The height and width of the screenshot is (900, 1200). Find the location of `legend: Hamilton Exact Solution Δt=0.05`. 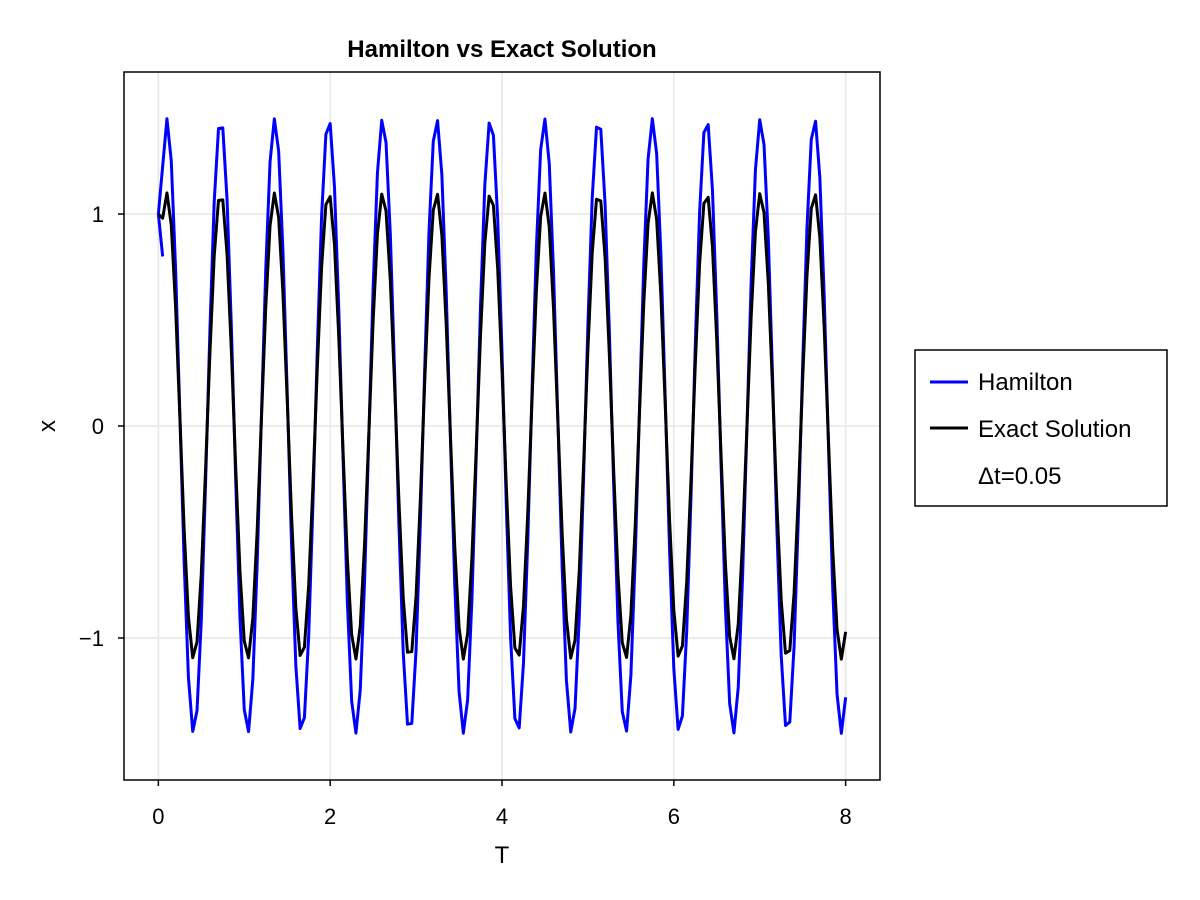

legend: Hamilton Exact Solution Δt=0.05 is located at coordinates (1041, 428).